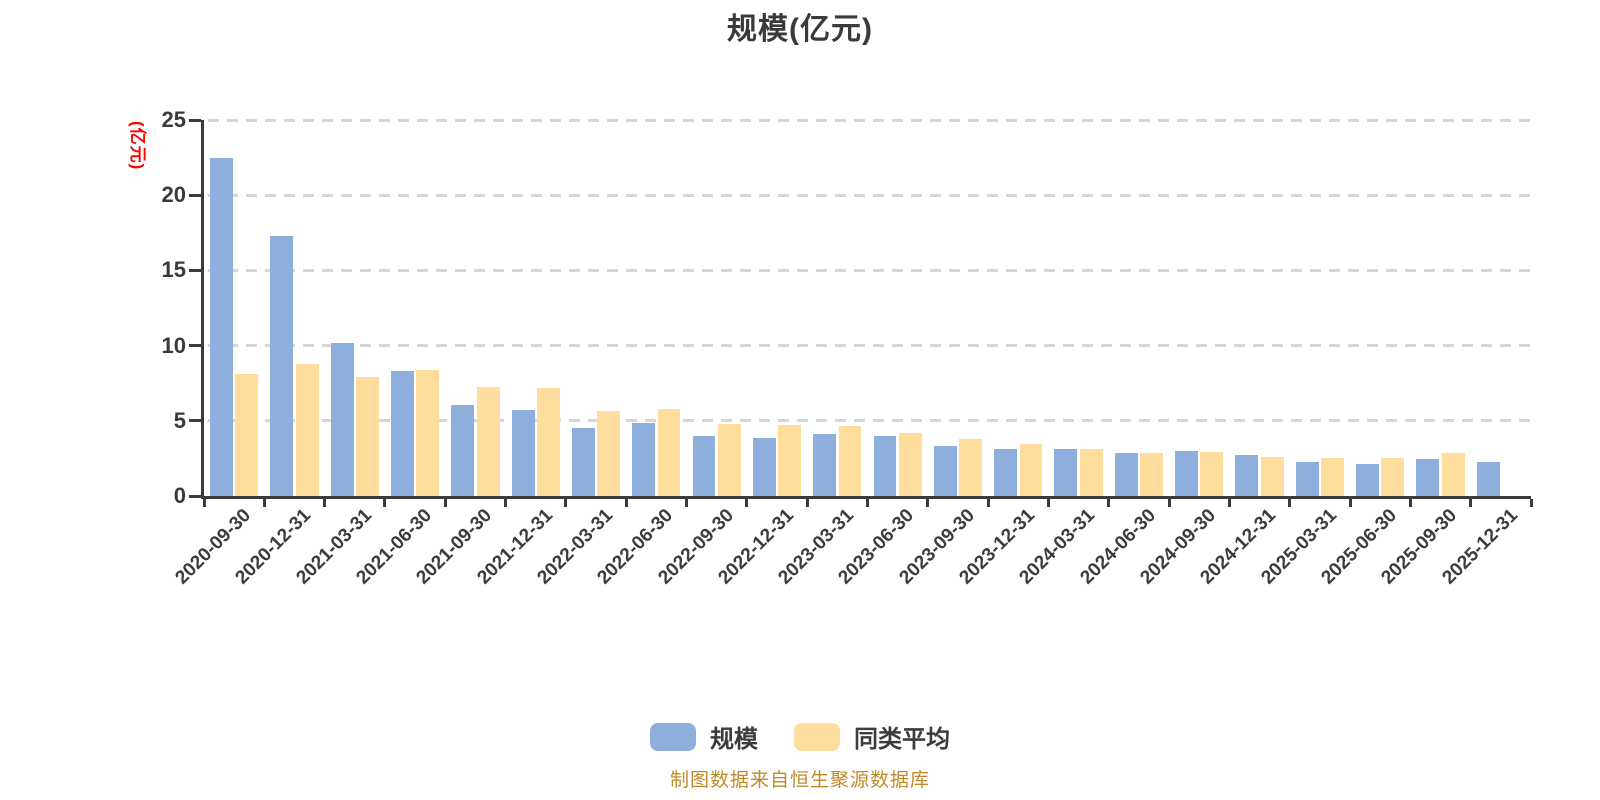 The height and width of the screenshot is (800, 1600). What do you see at coordinates (673, 736) in the screenshot?
I see `legend-swatch-scale` at bounding box center [673, 736].